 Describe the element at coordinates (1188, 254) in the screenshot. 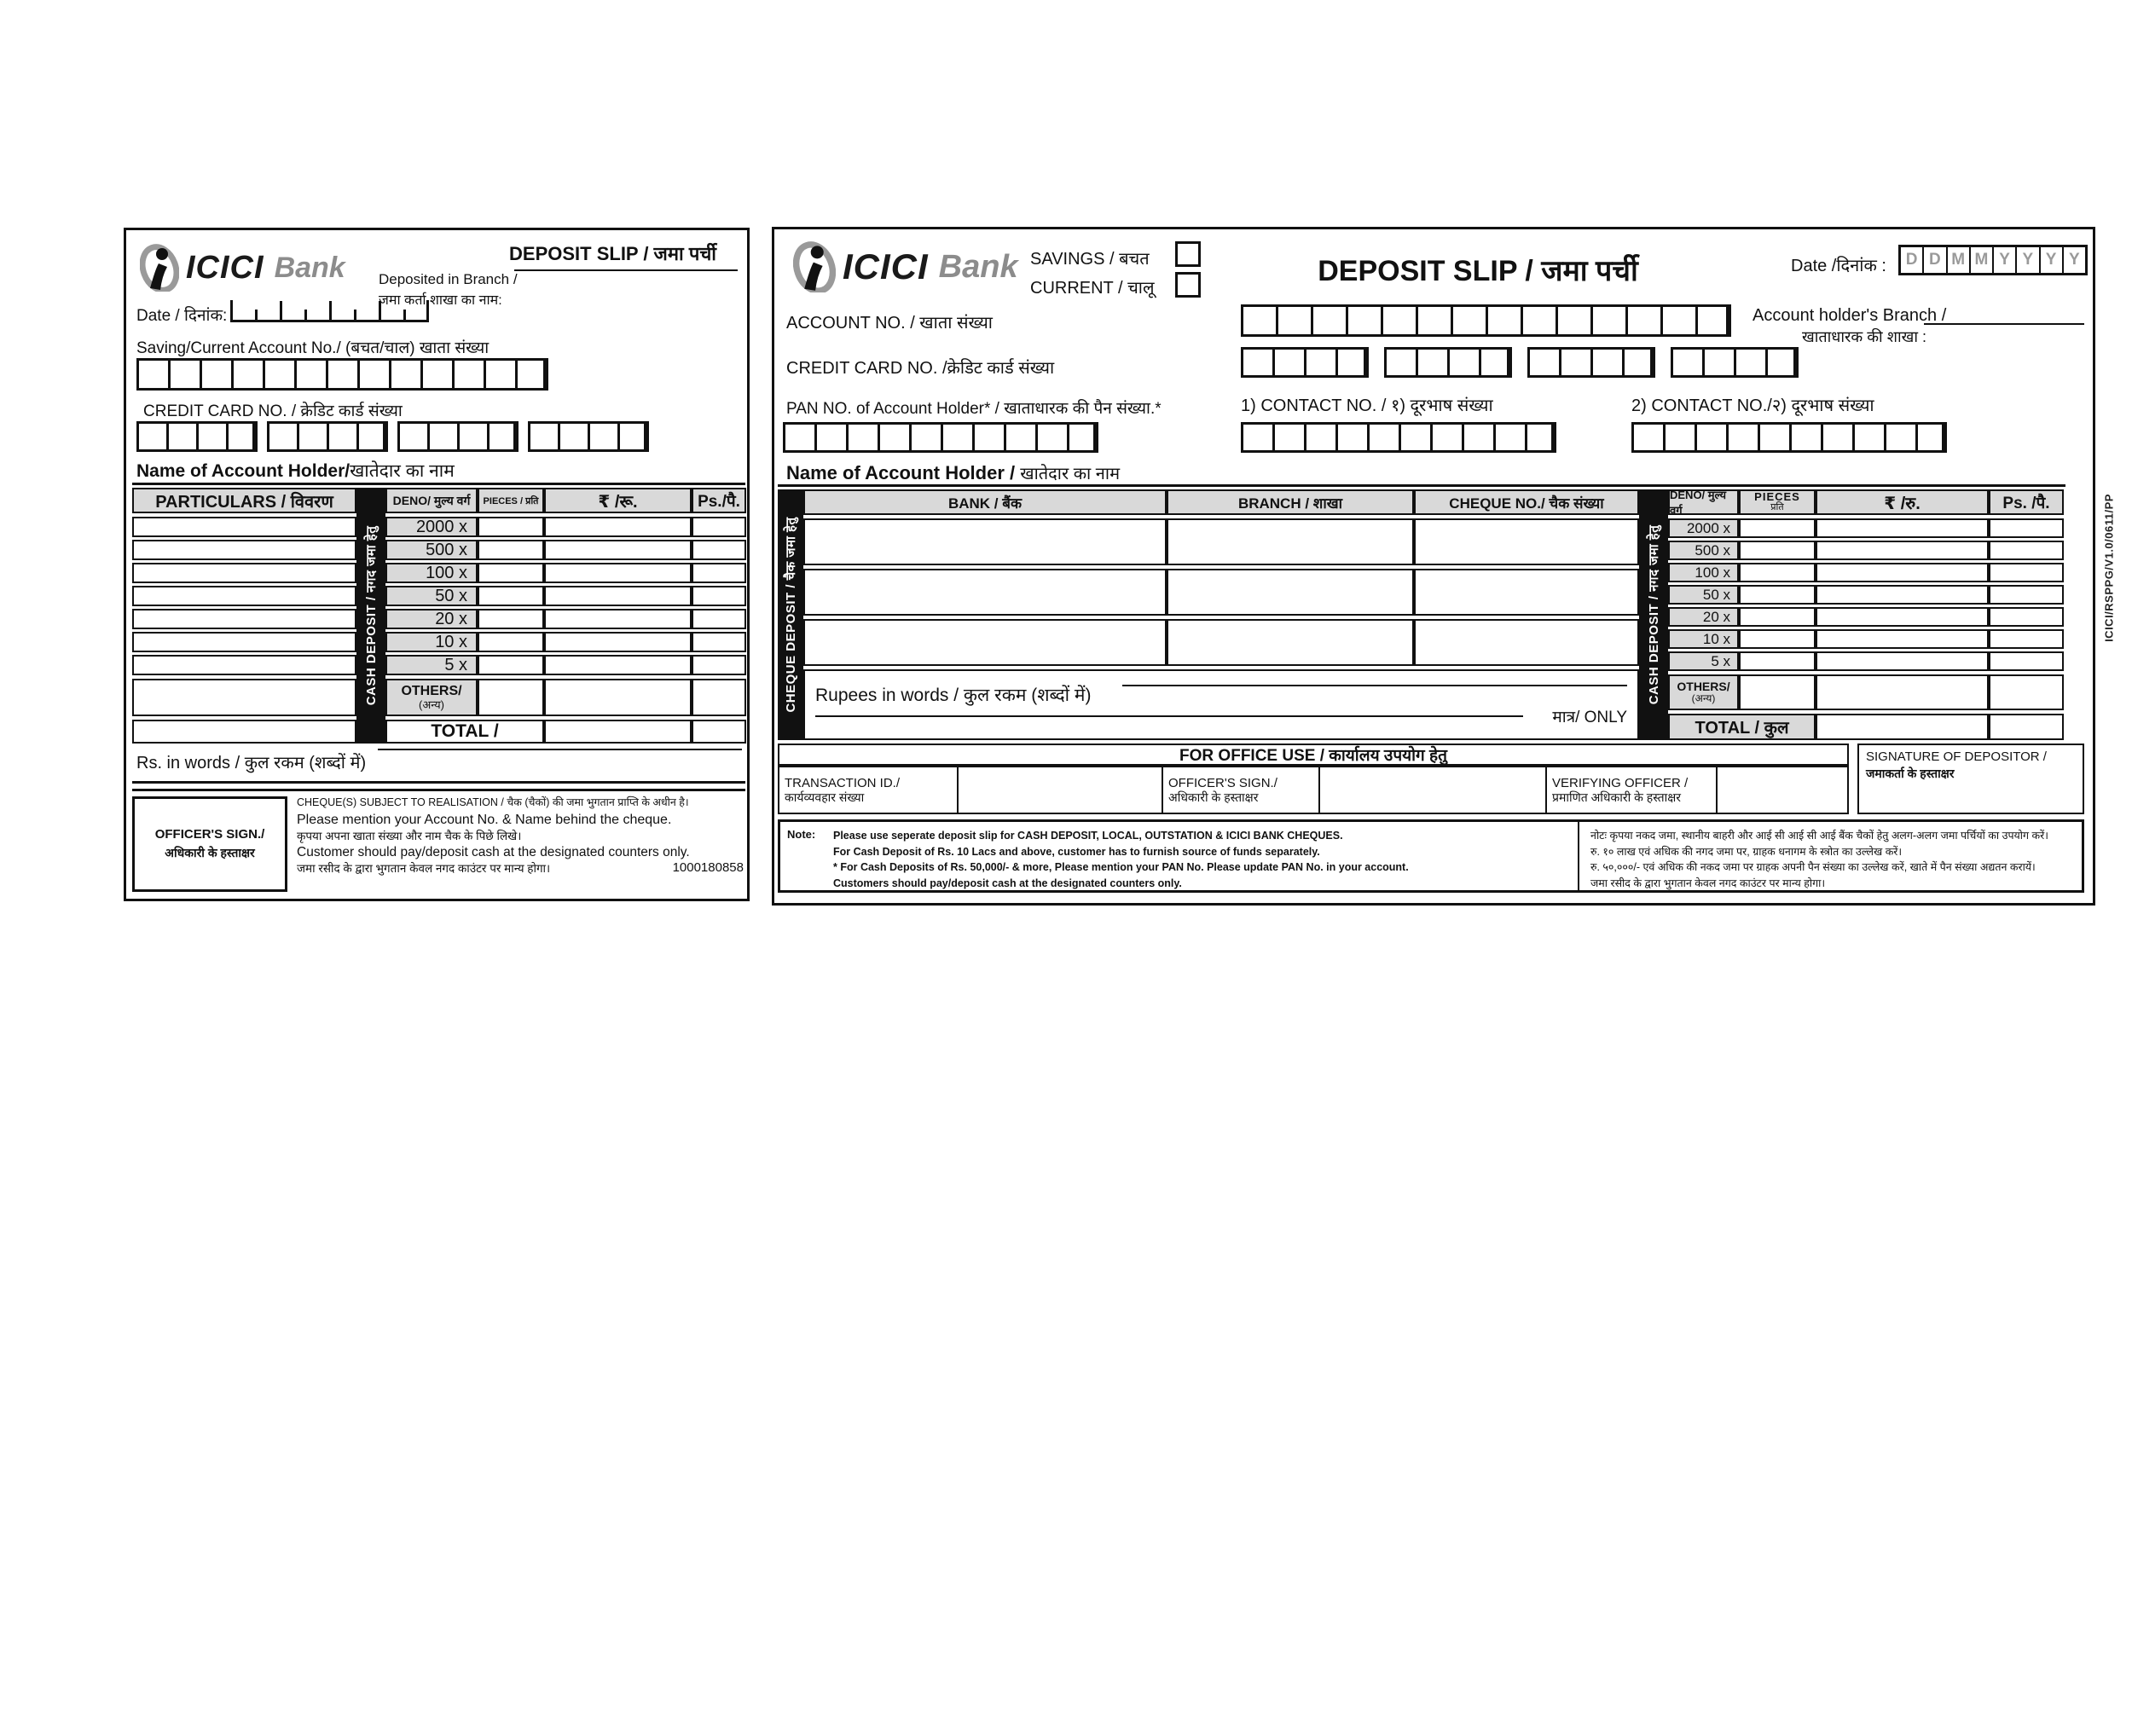

I see `savings-checkbox` at that location.